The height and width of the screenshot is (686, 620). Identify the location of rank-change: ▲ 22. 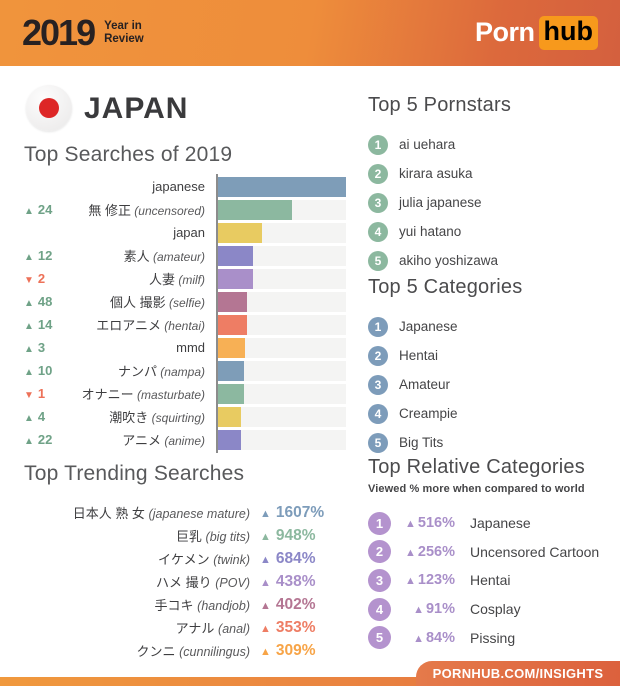
(49, 439).